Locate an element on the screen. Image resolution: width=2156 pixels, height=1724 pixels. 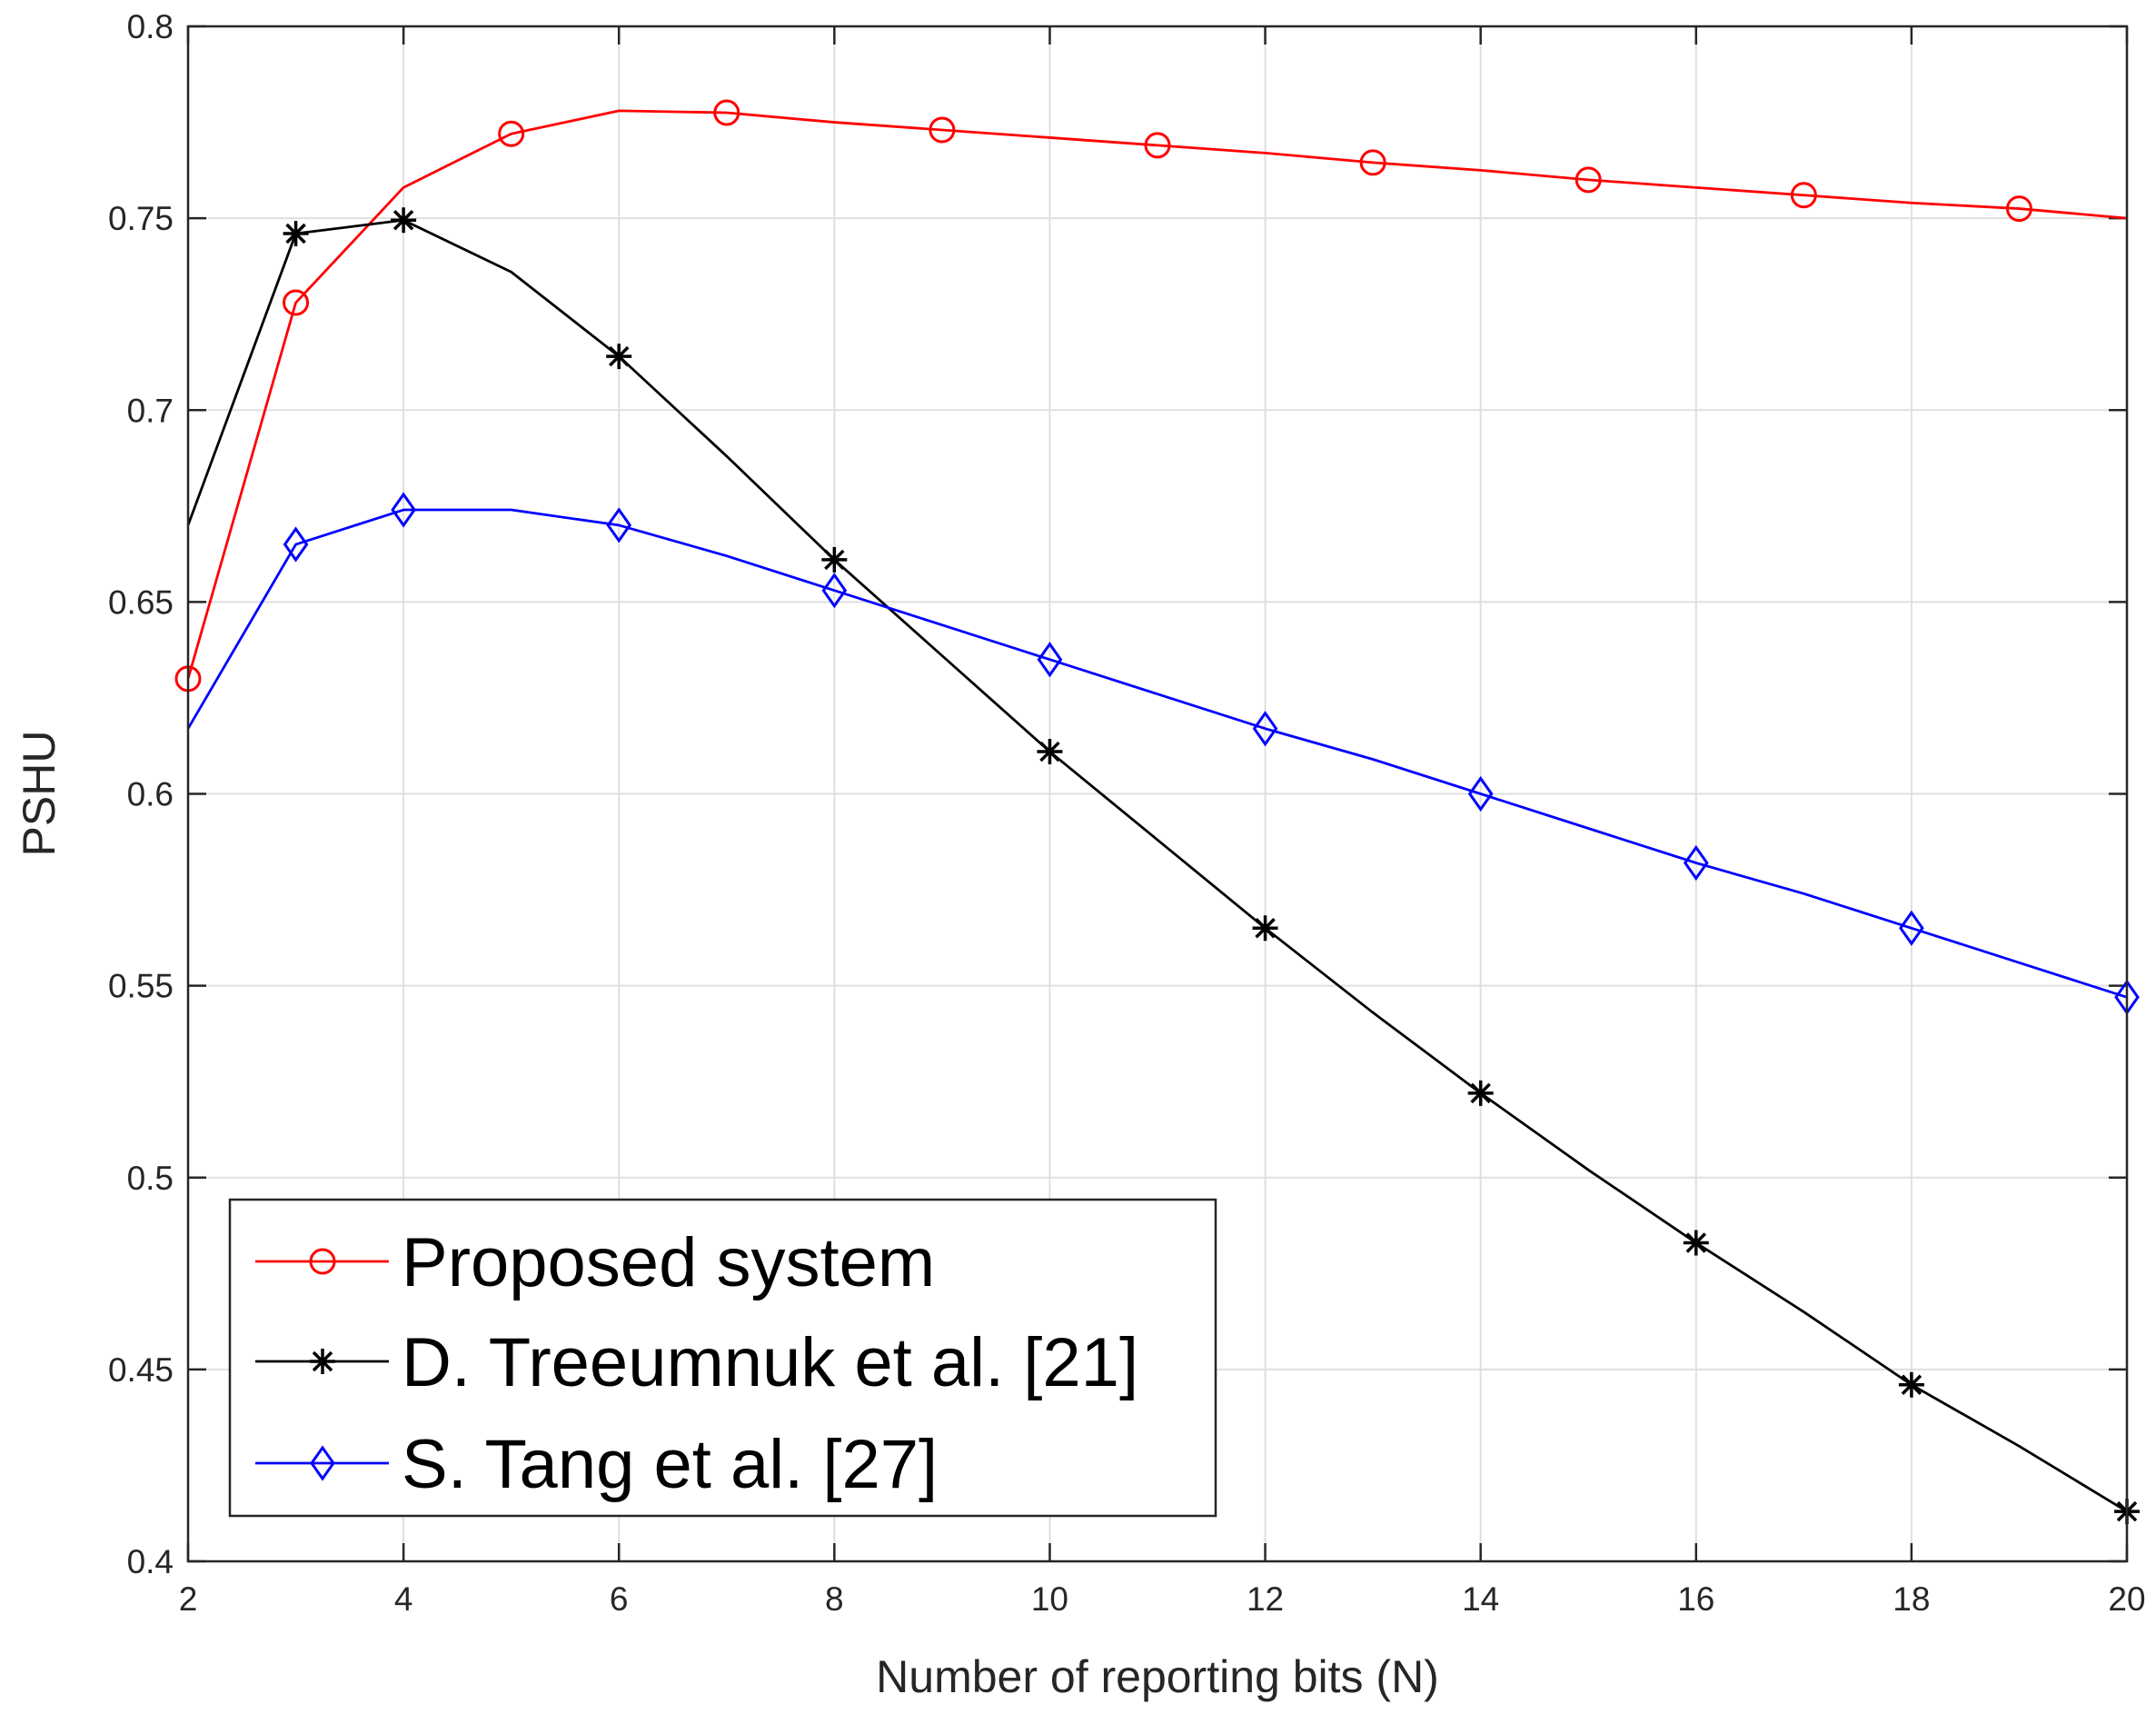
legend-label: D. Treeumnuk et al. [21] is located at coordinates (770, 1362).